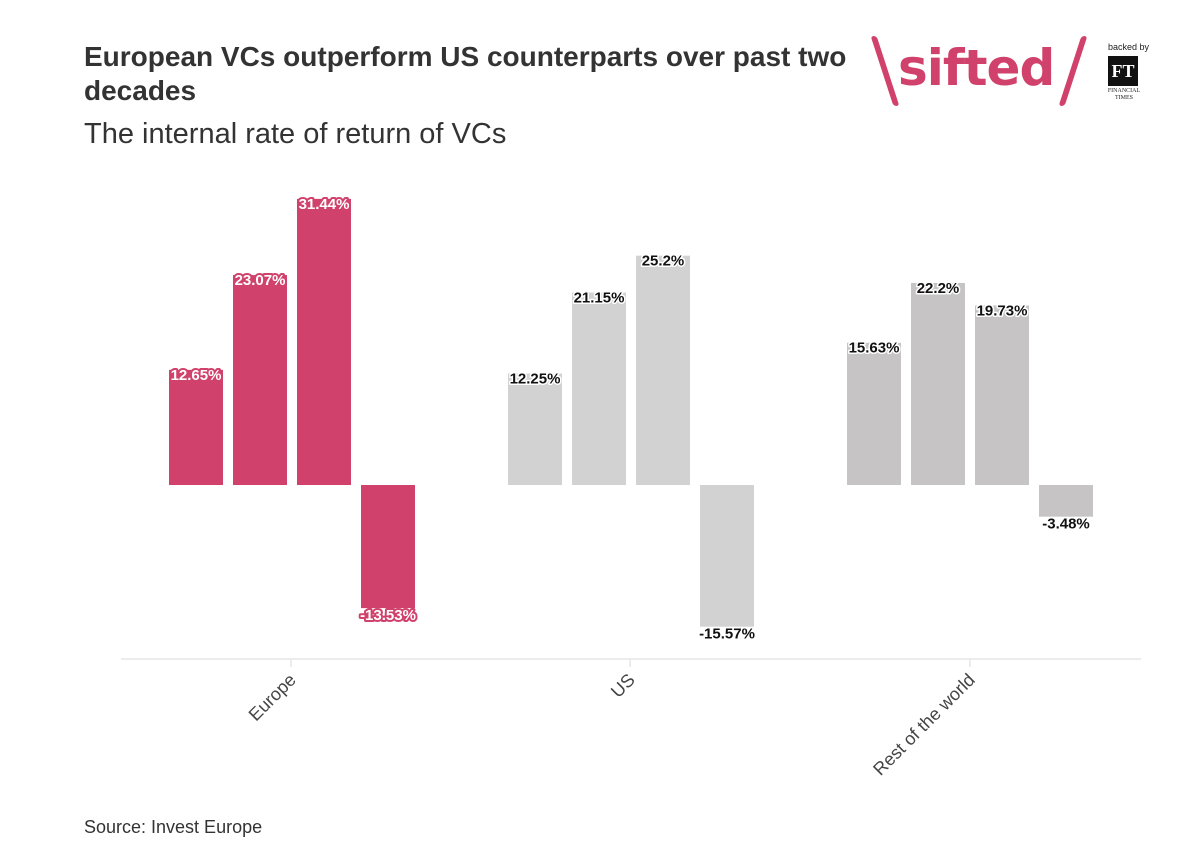  What do you see at coordinates (1129, 47) in the screenshot?
I see `backed-by-label: backed by` at bounding box center [1129, 47].